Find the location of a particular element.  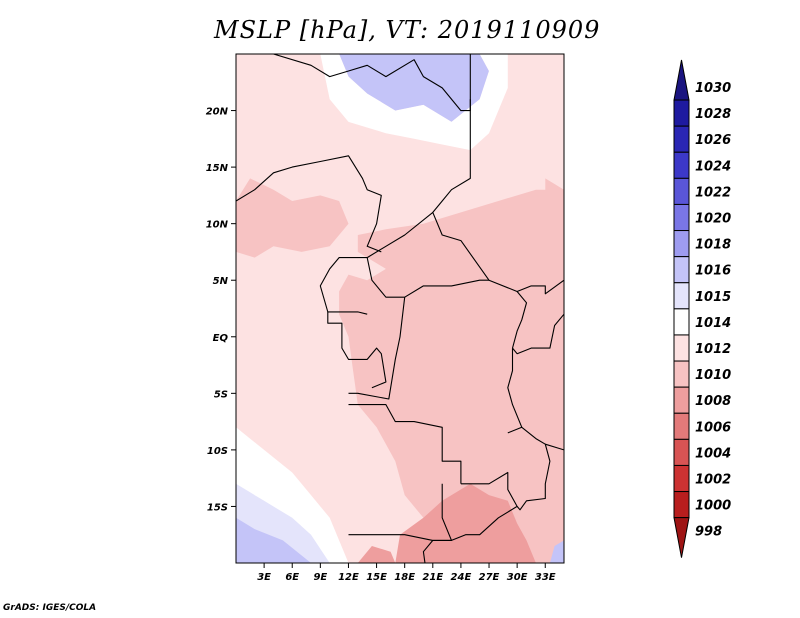

colorbar-label: 1002 is located at coordinates (713, 480).